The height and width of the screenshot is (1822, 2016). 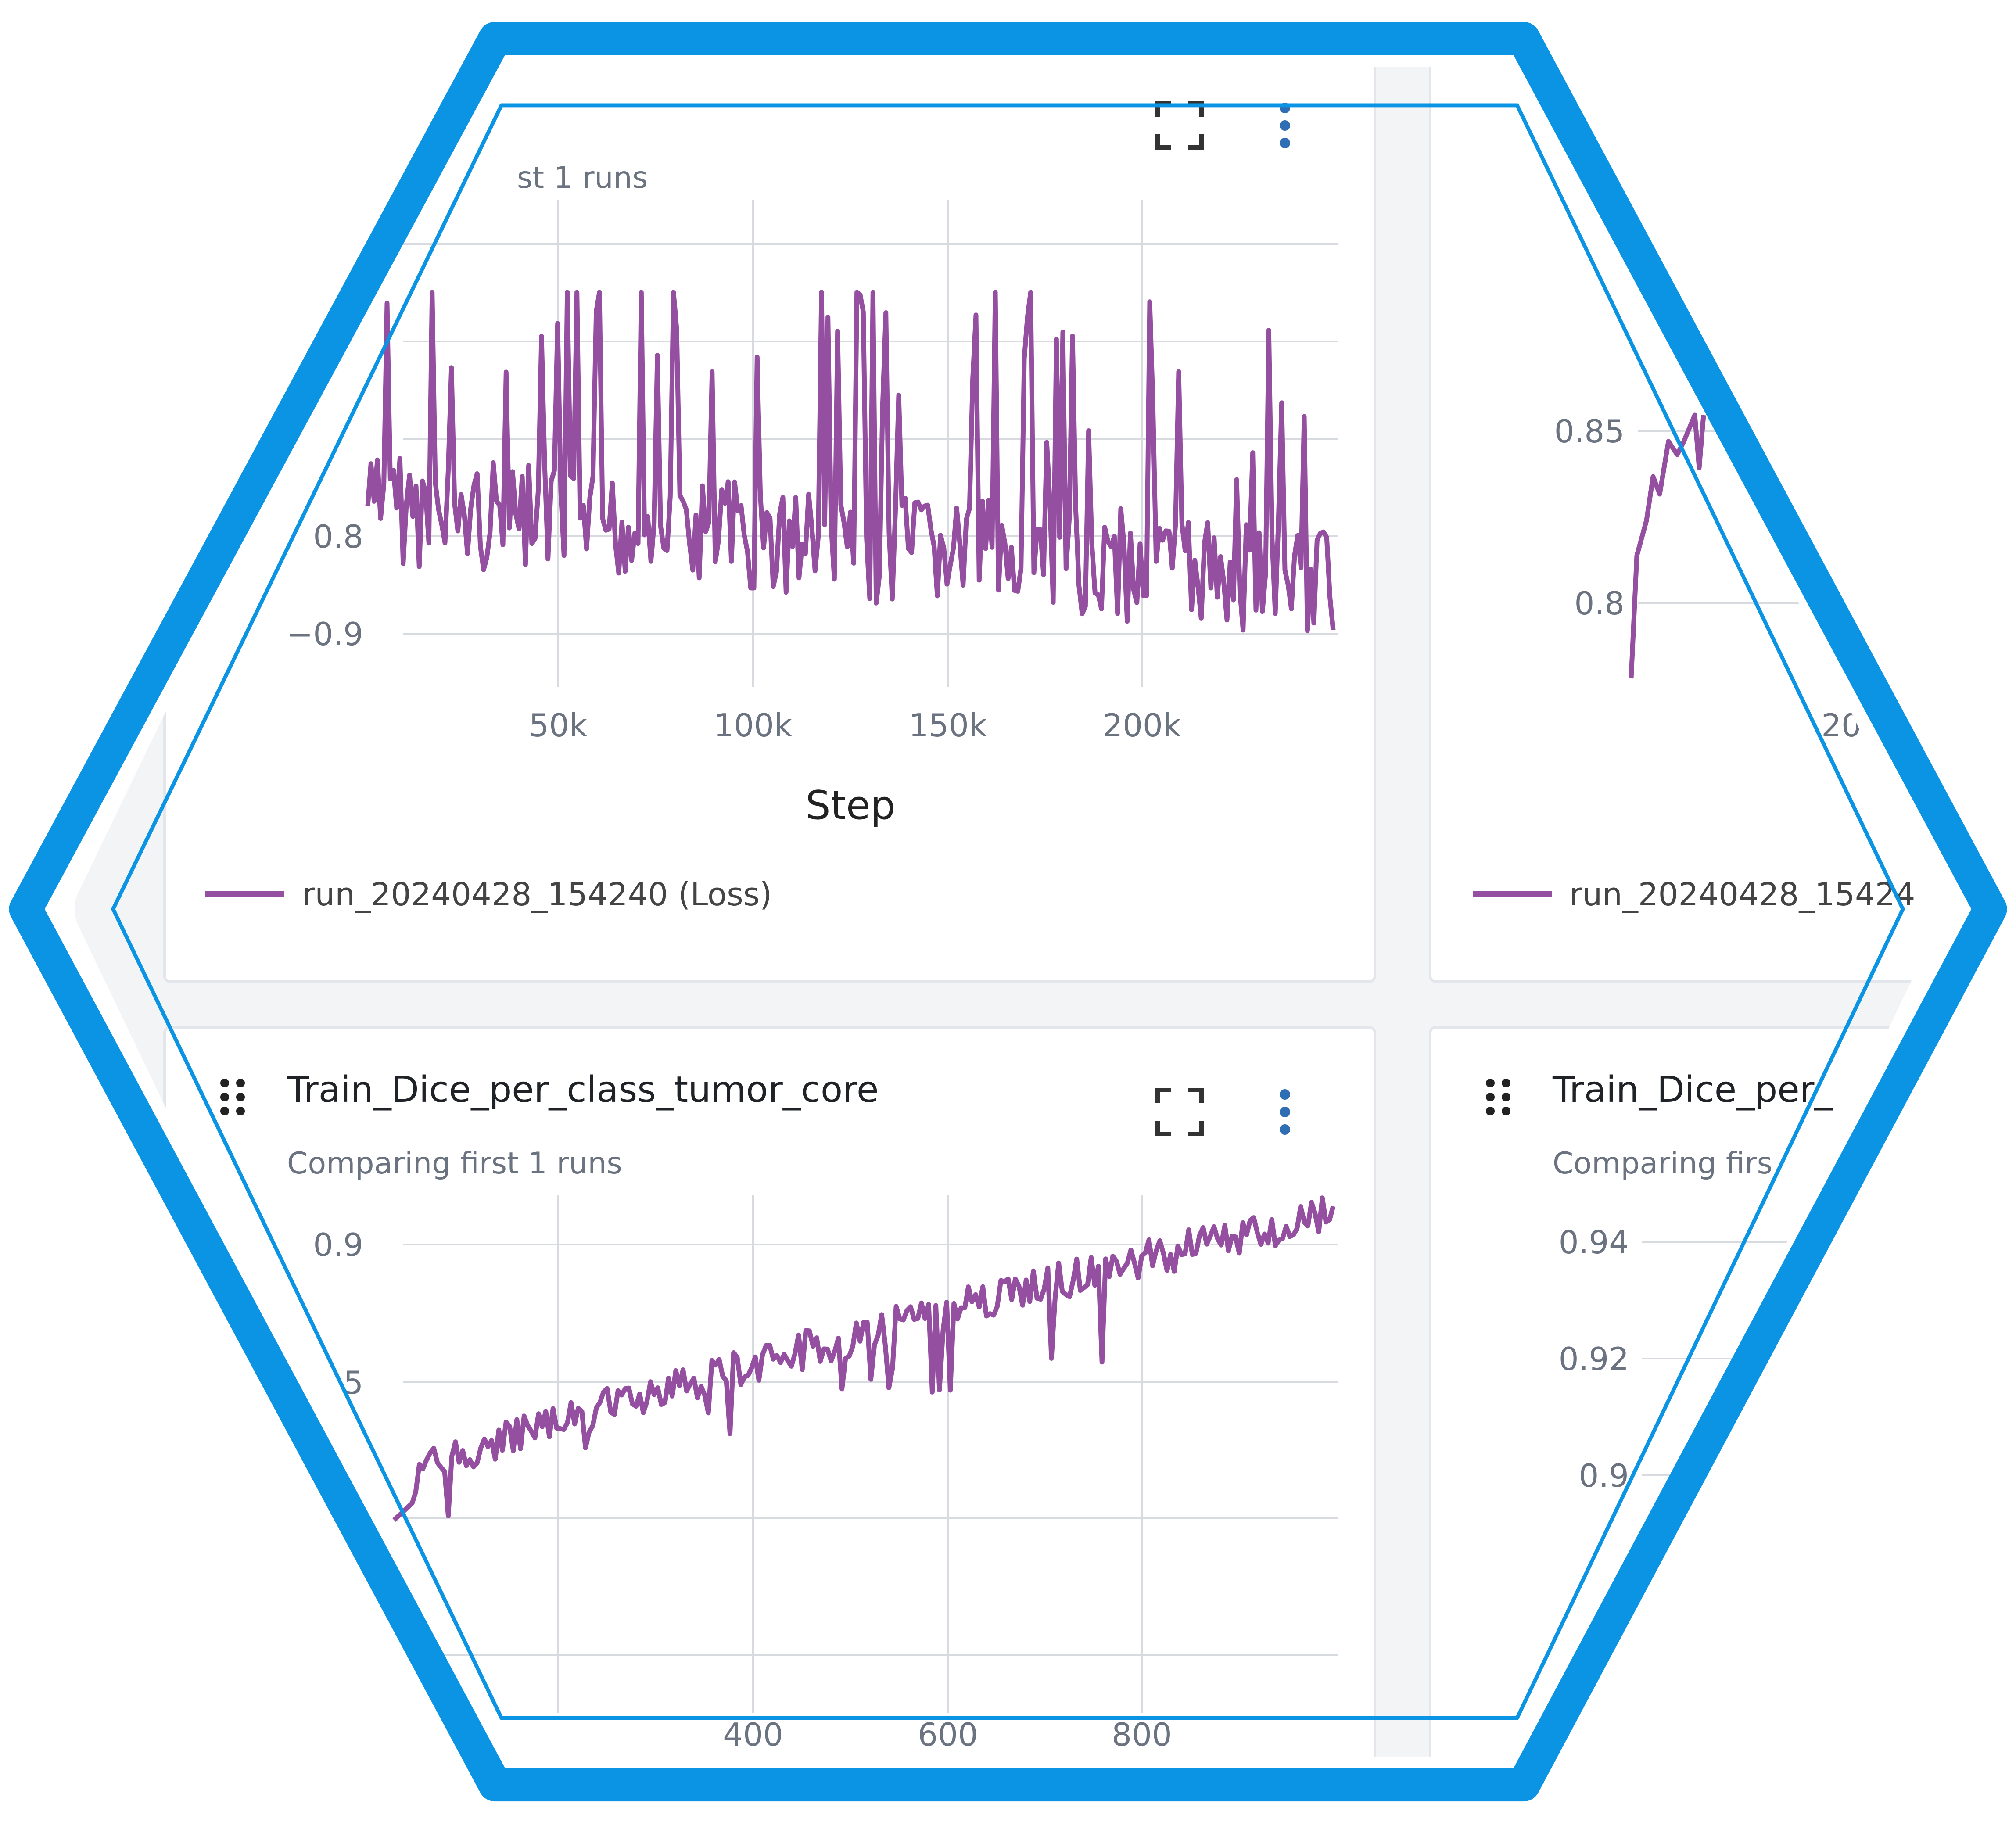 What do you see at coordinates (338, 1314) in the screenshot?
I see `y-axis-ticks: 0.95` at bounding box center [338, 1314].